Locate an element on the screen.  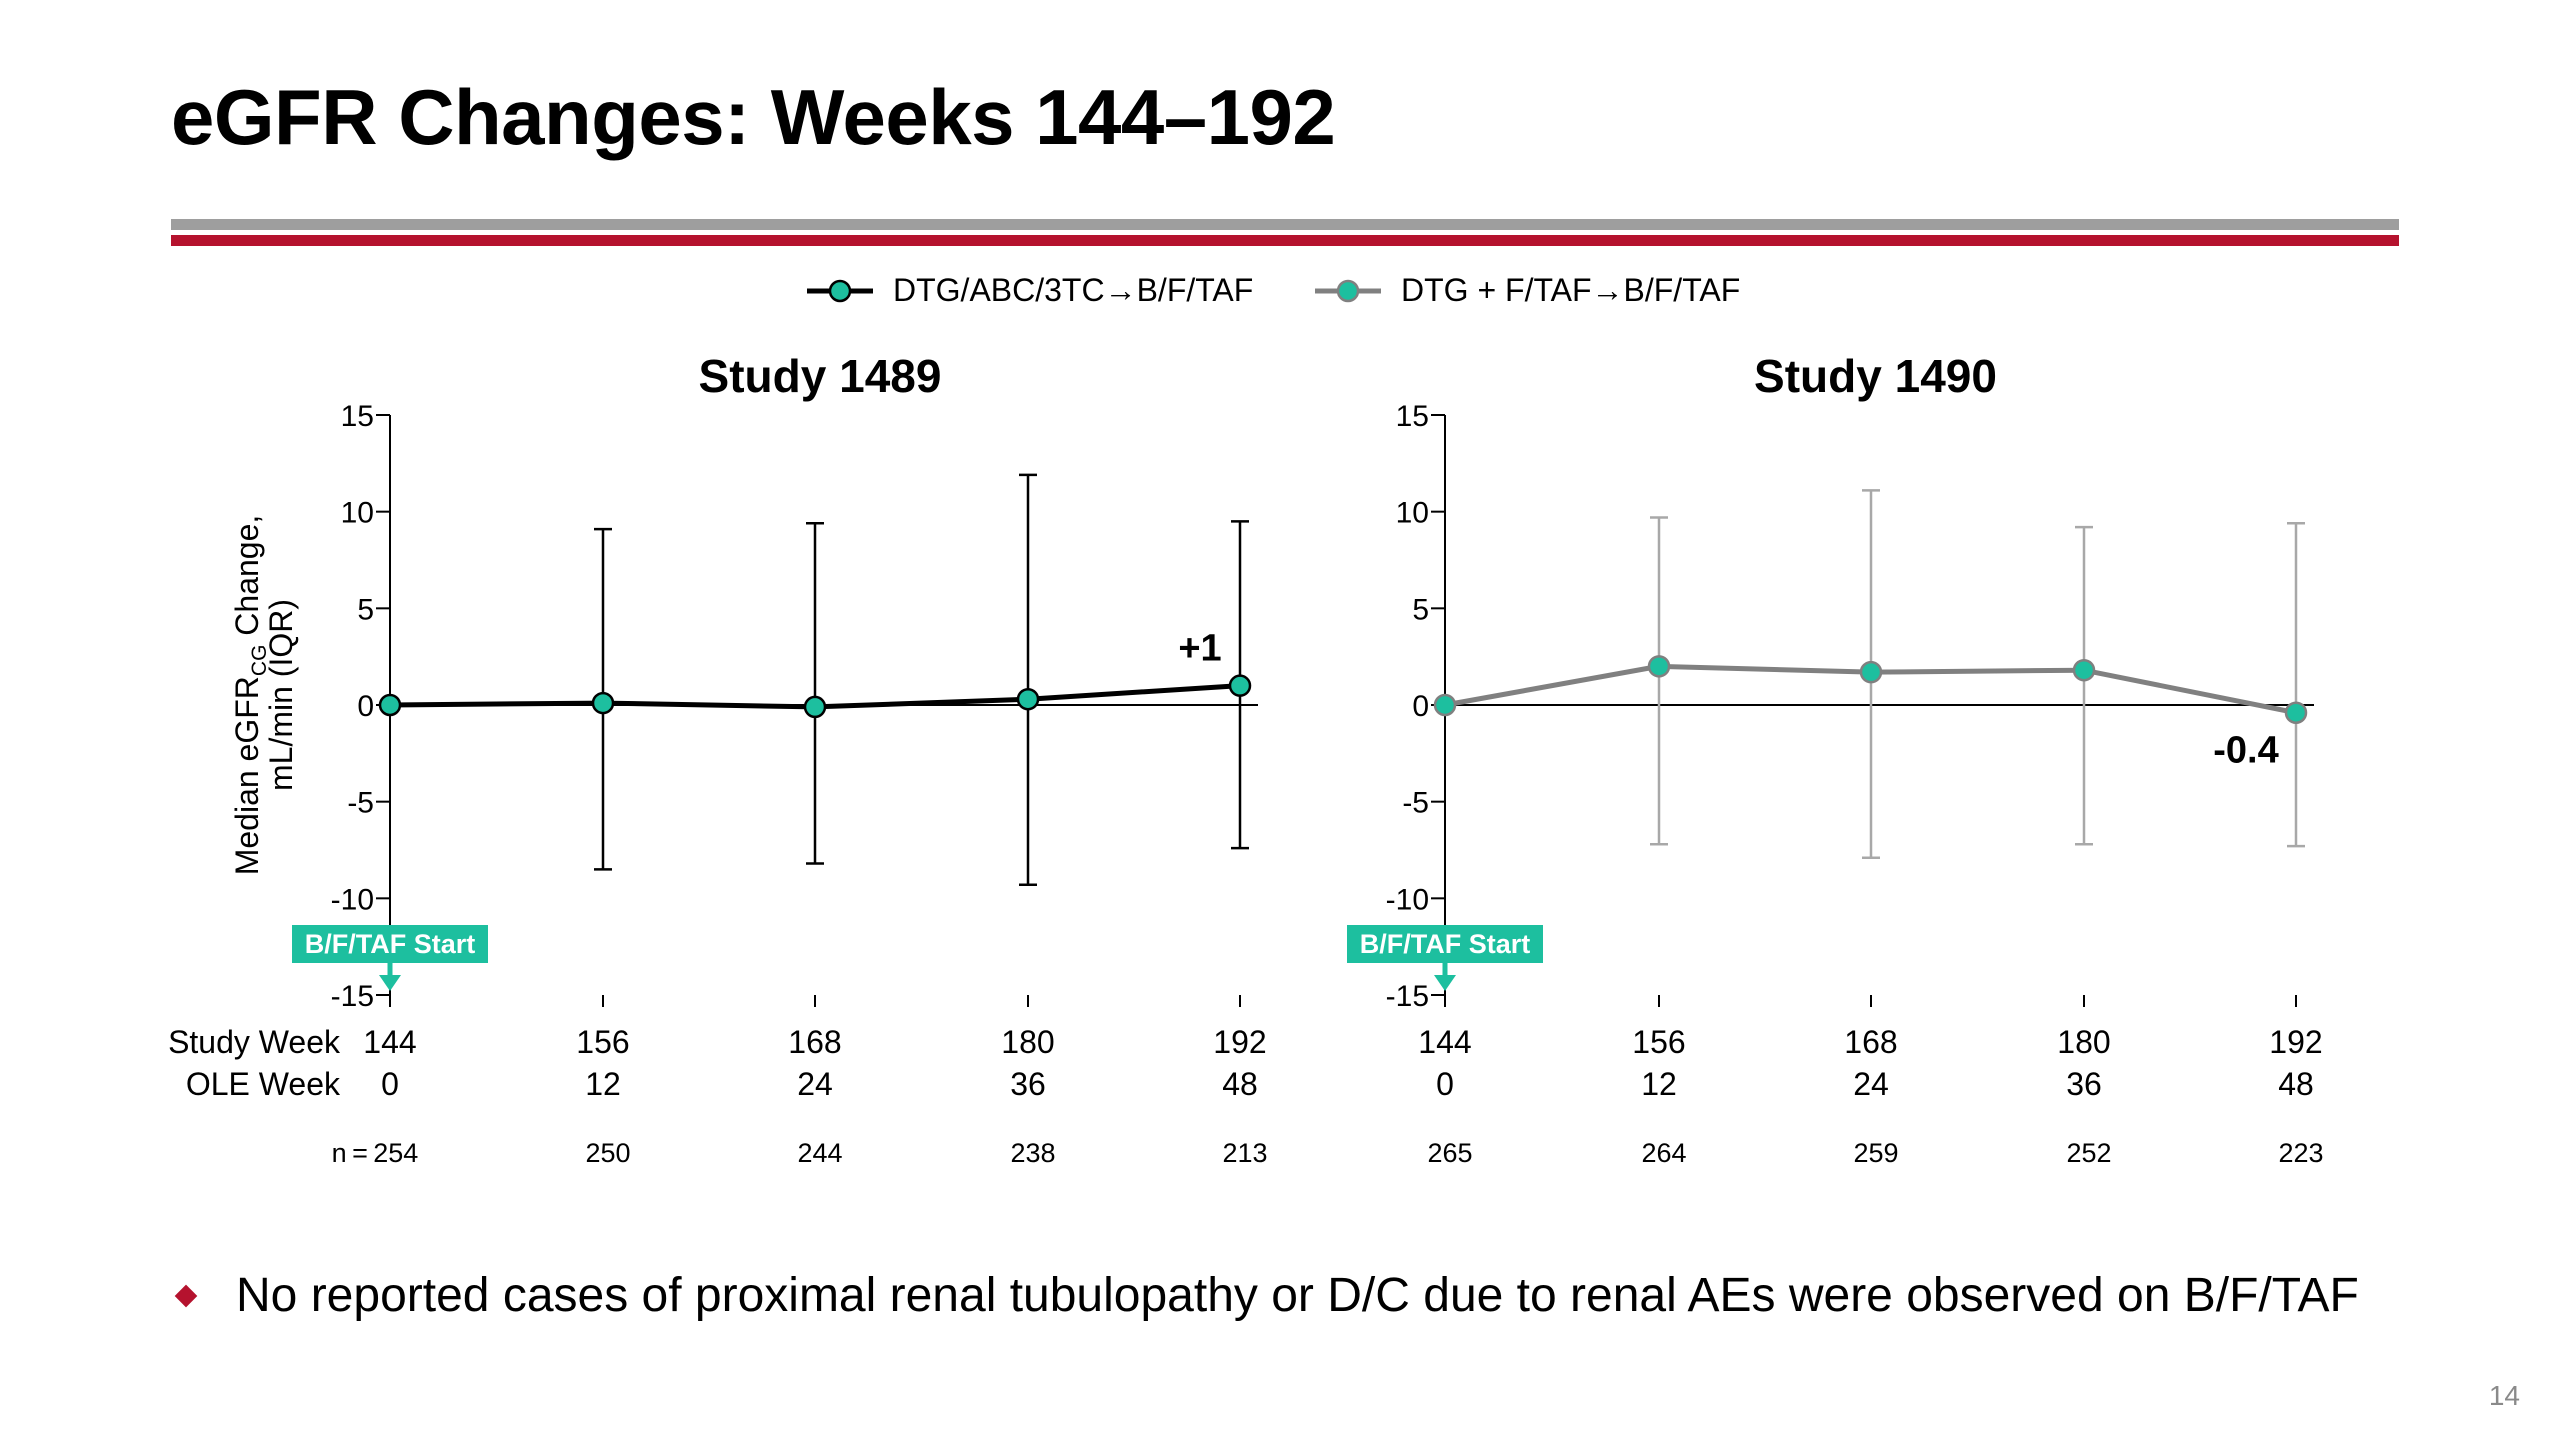
row-label-ole-week: OLE Week is located at coordinates (263, 1084).